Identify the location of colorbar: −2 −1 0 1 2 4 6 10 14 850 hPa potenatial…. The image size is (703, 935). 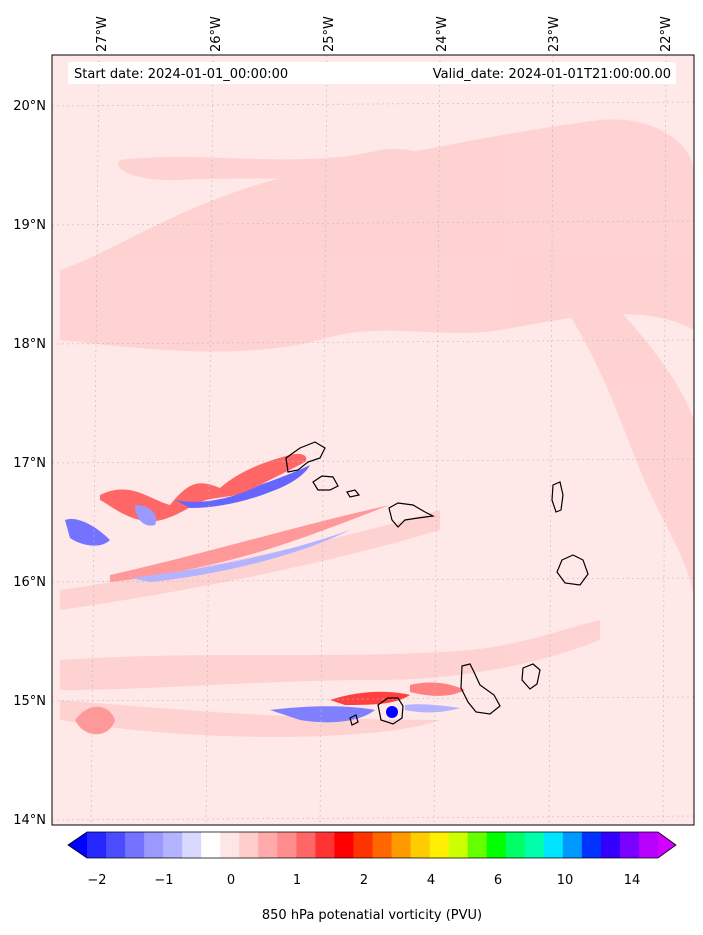
(372, 877).